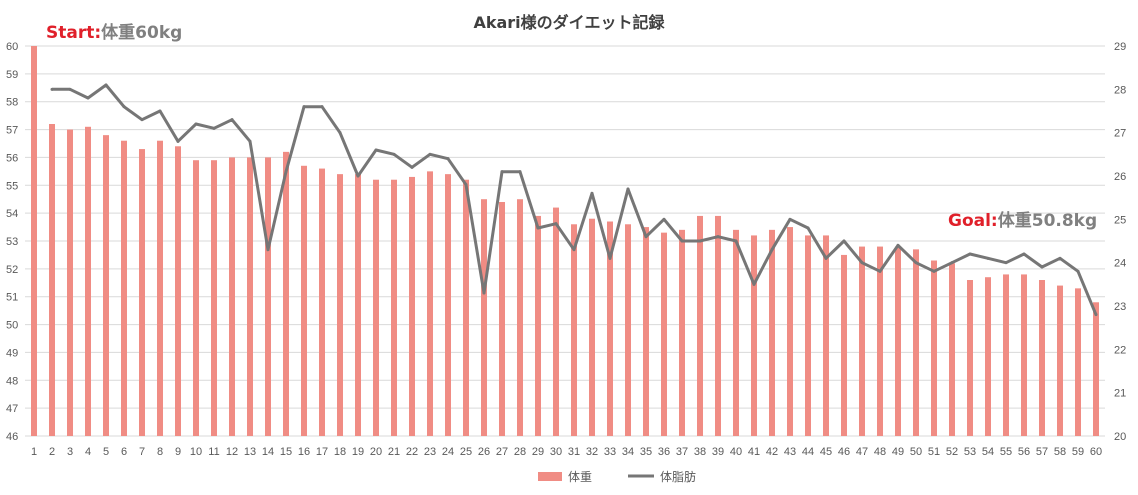  What do you see at coordinates (556, 452) in the screenshot?
I see `x-tick-label: 30` at bounding box center [556, 452].